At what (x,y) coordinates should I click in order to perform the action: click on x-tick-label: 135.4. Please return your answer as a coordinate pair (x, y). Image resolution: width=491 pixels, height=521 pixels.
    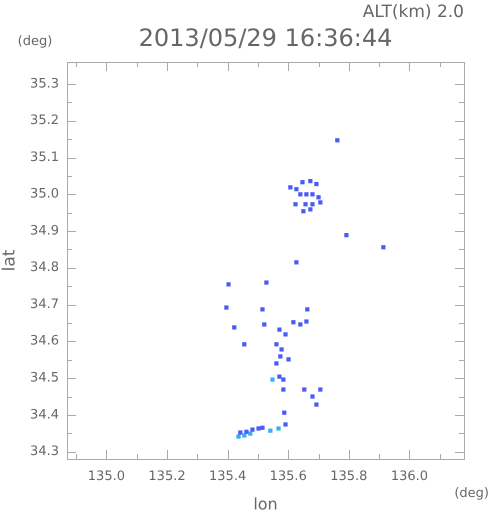
    Looking at the image, I should click on (227, 476).